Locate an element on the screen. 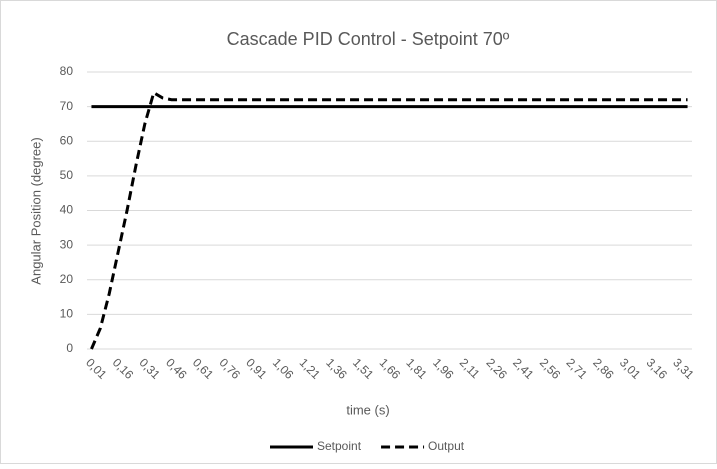 The width and height of the screenshot is (717, 469). y-tick-label: 60 is located at coordinates (67, 140).